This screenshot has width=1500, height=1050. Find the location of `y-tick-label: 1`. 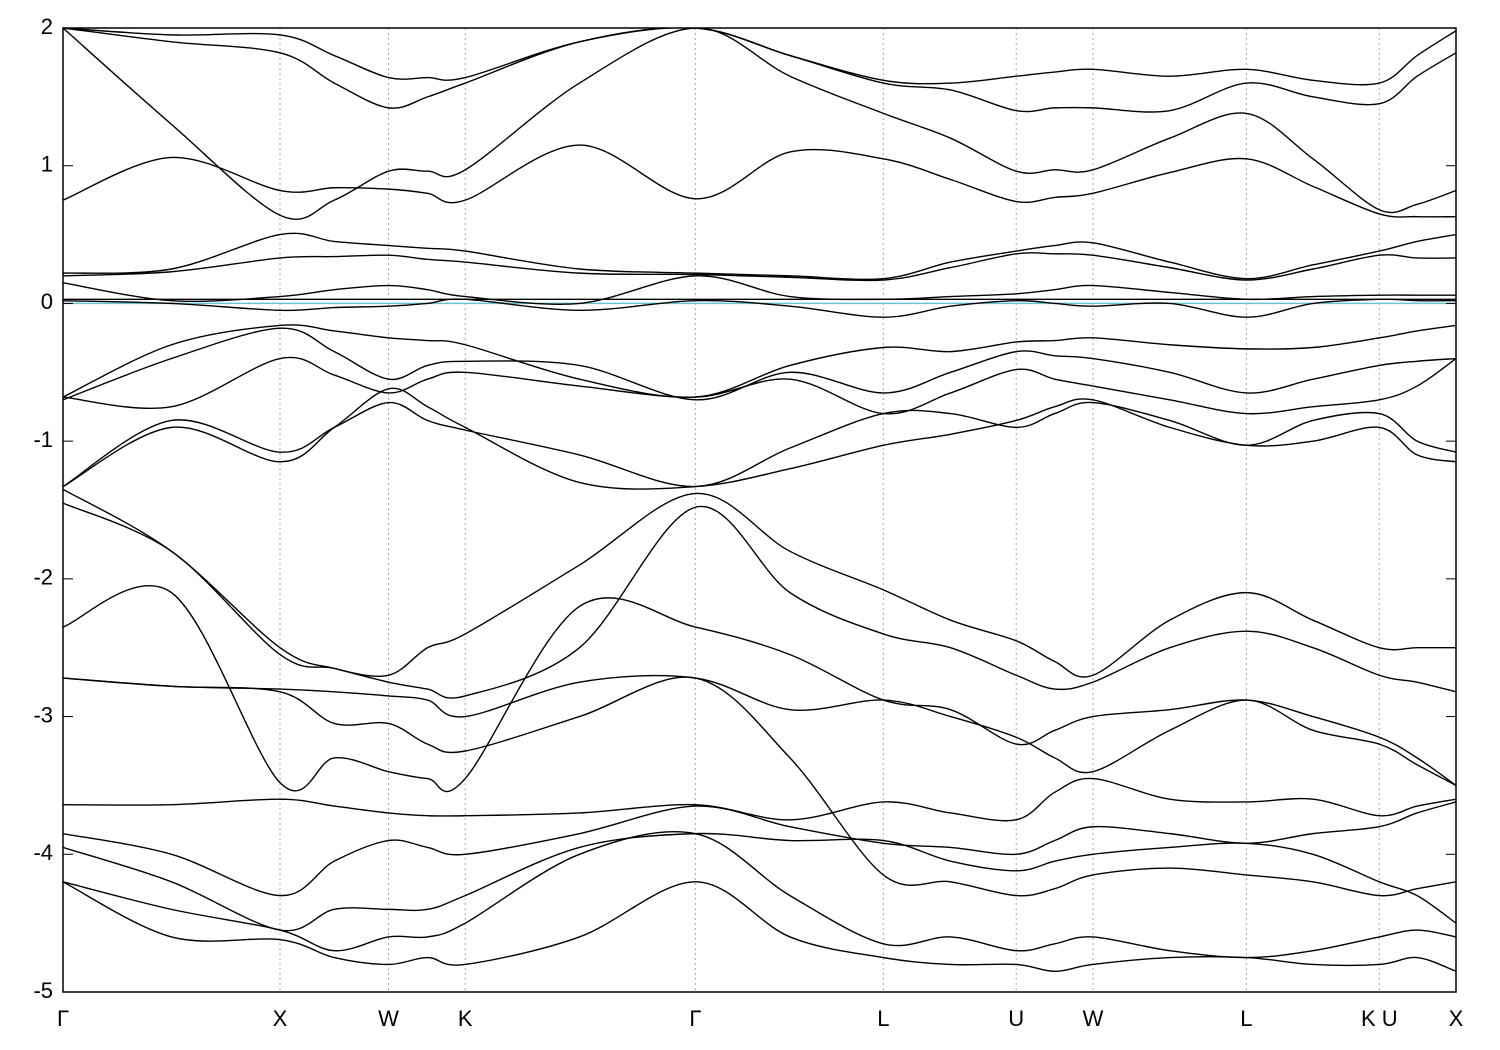

y-tick-label: 1 is located at coordinates (47, 164).